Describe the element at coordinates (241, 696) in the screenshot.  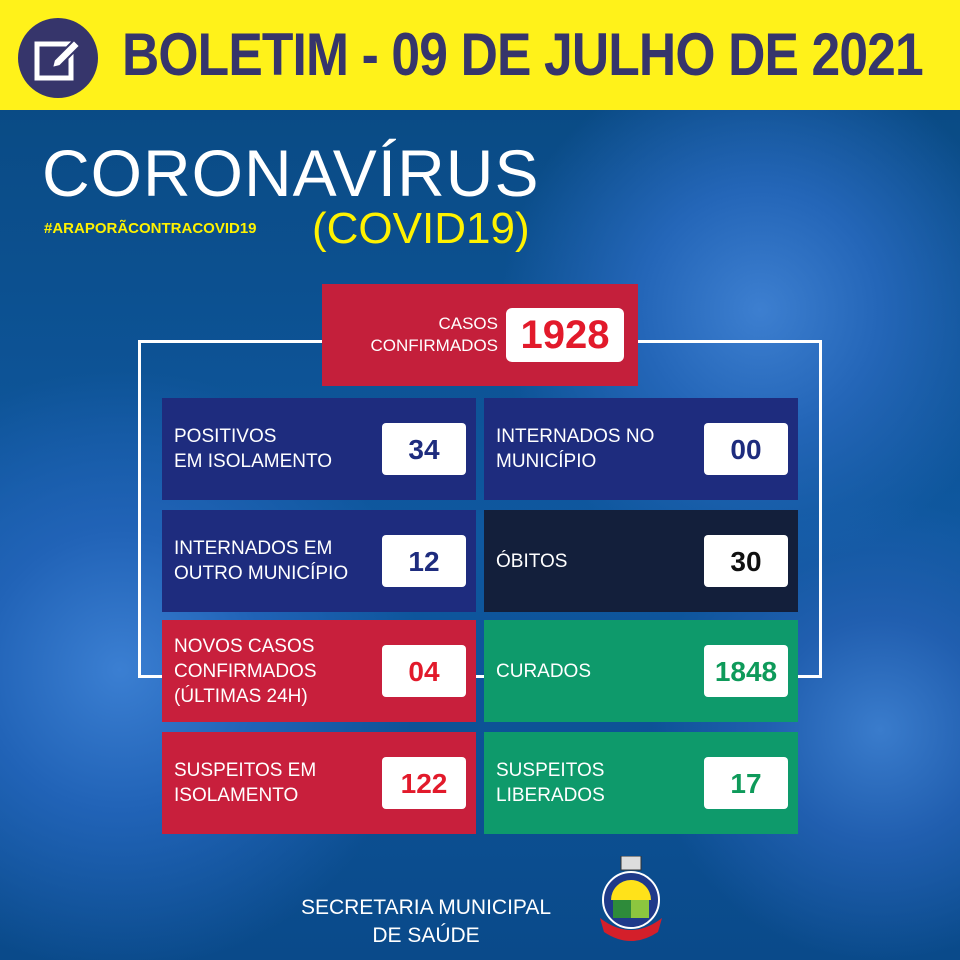
I see `stat-label-line: (ÚLTIMAS 24H)` at that location.